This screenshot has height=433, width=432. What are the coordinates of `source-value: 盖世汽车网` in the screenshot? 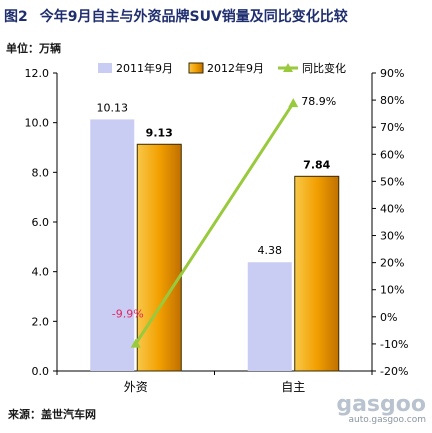 It's located at (68, 414).